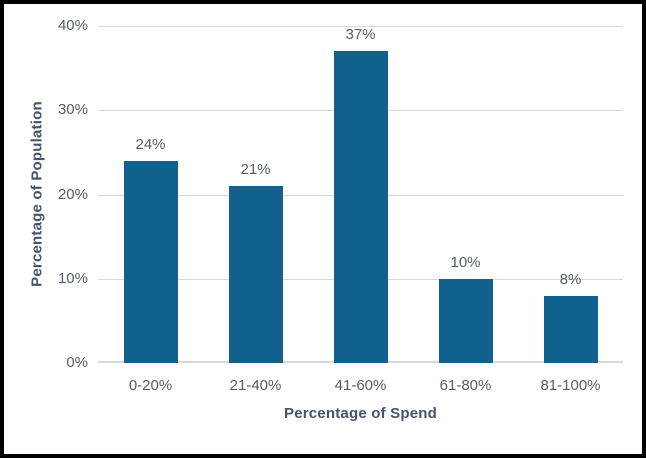 This screenshot has height=458, width=646. I want to click on bar-value-label: 10%, so click(465, 262).